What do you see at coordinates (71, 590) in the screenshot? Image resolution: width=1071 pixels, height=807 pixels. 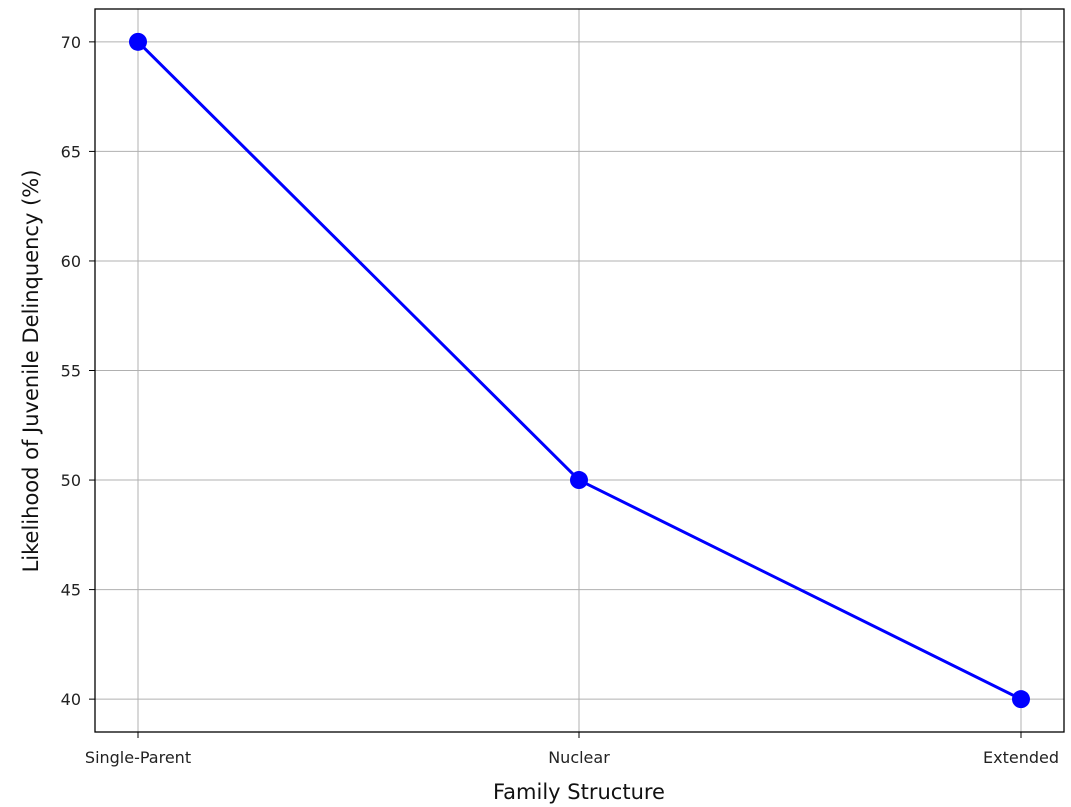 I see `y-tick-label: 45` at bounding box center [71, 590].